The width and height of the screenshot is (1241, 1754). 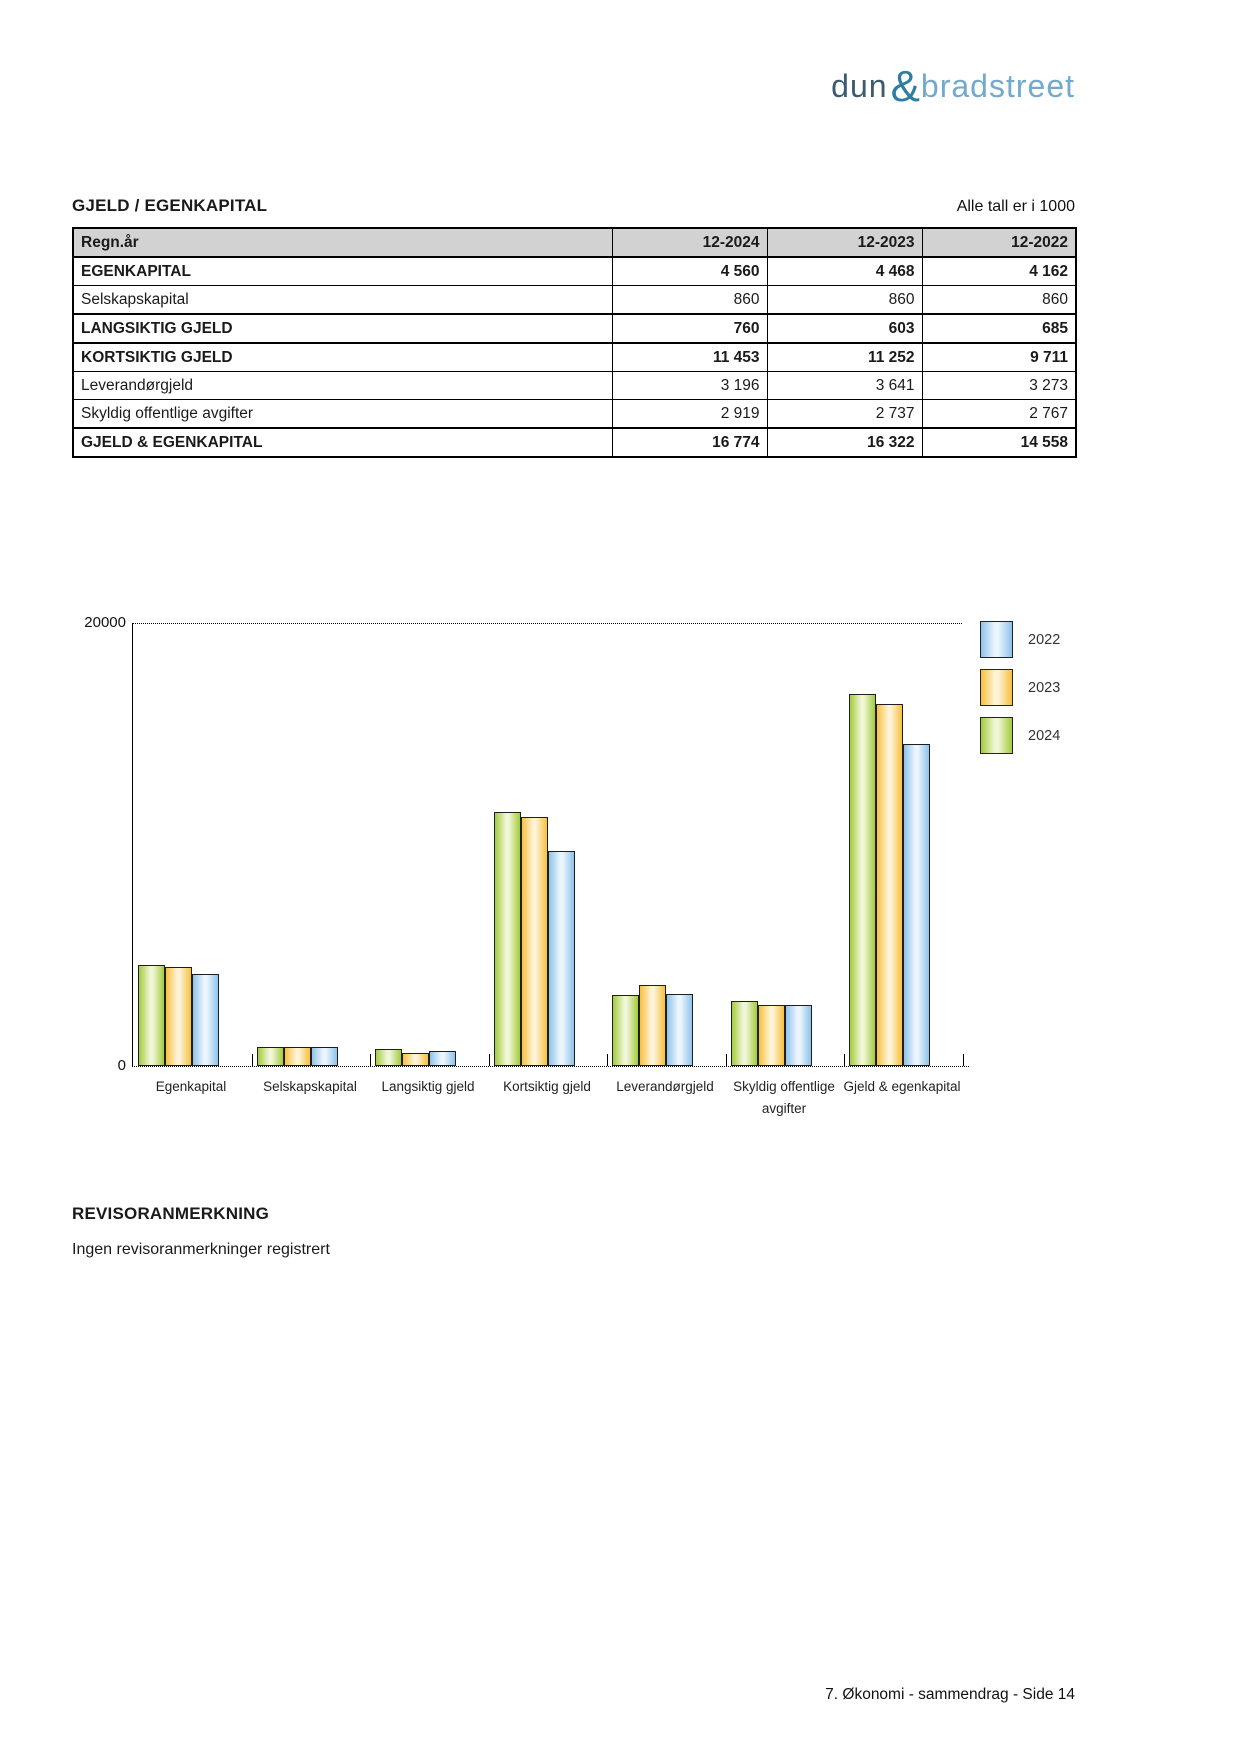 I want to click on x-axis-baseline, so click(x=550, y=1066).